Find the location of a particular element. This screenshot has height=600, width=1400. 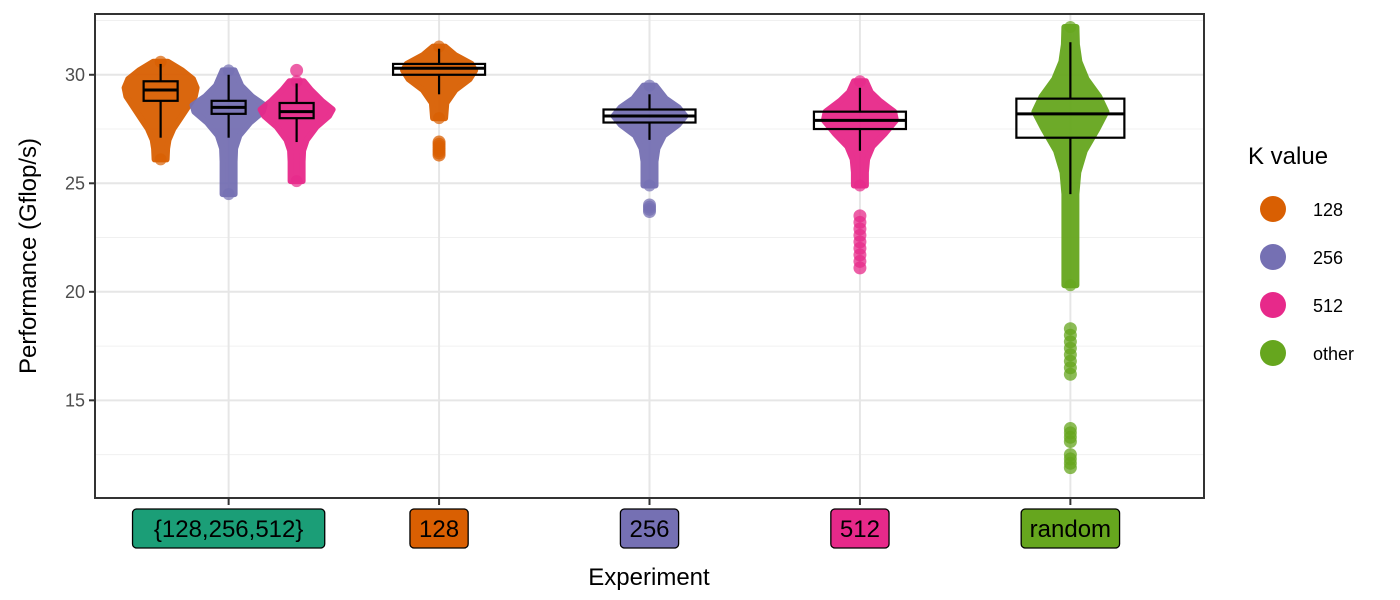

x-category-label: {128,256,512} is located at coordinates (229, 529).